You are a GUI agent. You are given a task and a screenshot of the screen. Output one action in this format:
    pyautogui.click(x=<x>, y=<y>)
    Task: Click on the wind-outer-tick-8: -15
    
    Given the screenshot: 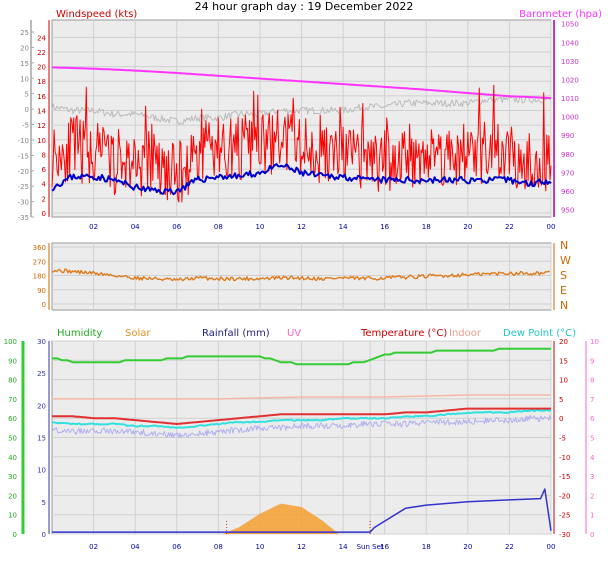 What is the action you would take?
    pyautogui.click(x=23, y=156)
    